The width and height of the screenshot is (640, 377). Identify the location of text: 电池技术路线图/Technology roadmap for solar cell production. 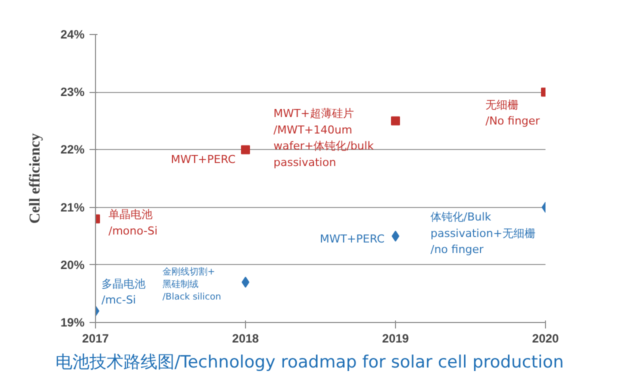
(310, 362).